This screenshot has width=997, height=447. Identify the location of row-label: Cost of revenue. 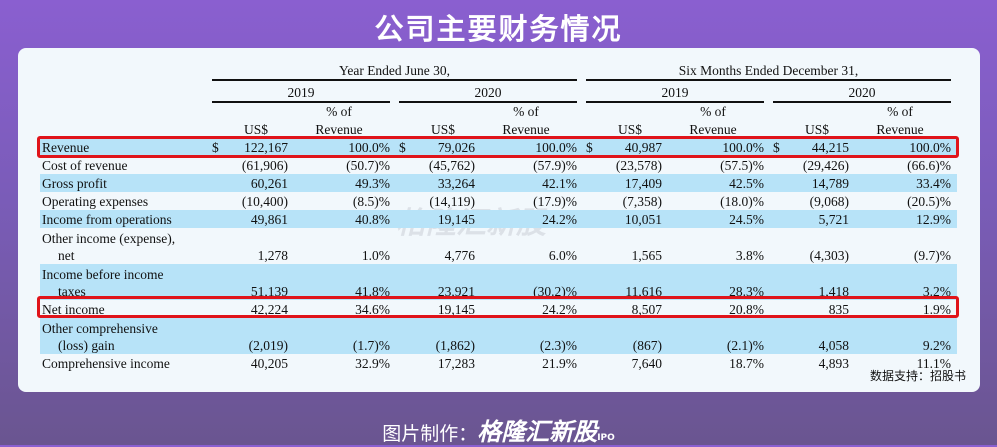
(85, 165).